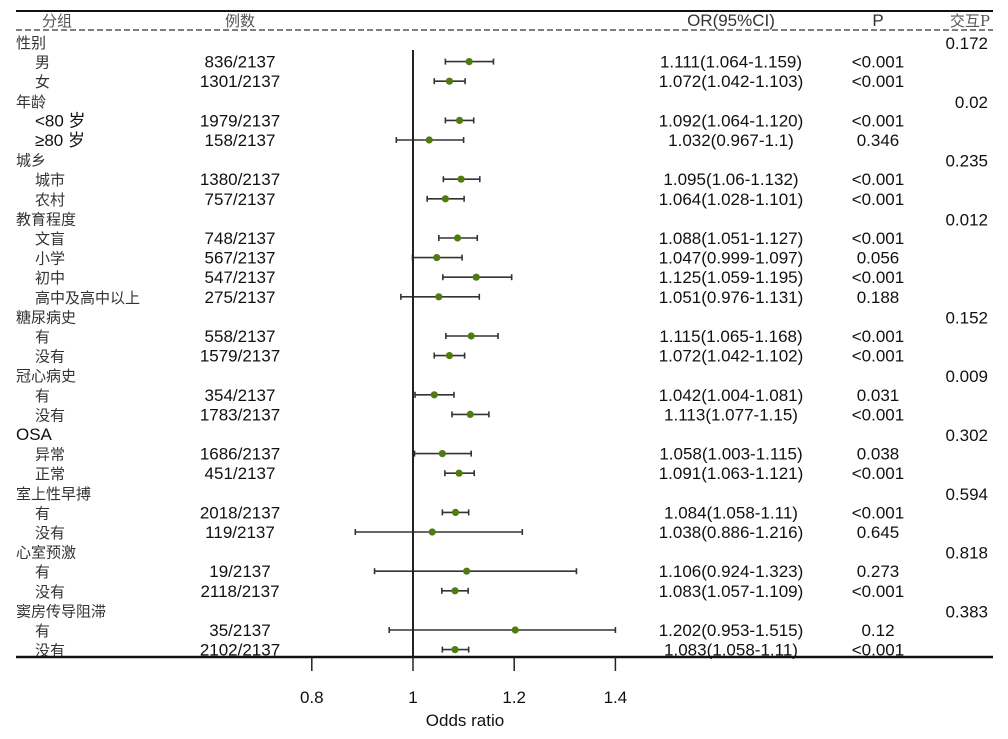 This screenshot has height=739, width=1008. I want to click on subgroup-row: 有 2018/2137 1.084(1.058-1.11) <0.001, so click(469, 512).